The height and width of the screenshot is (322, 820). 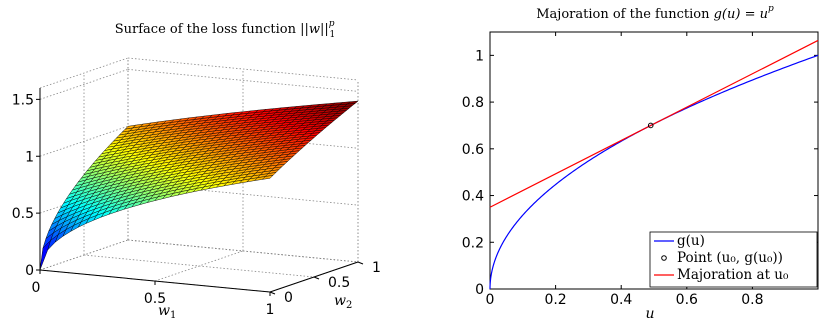 I want to click on legend-swatch-point, so click(x=664, y=258).